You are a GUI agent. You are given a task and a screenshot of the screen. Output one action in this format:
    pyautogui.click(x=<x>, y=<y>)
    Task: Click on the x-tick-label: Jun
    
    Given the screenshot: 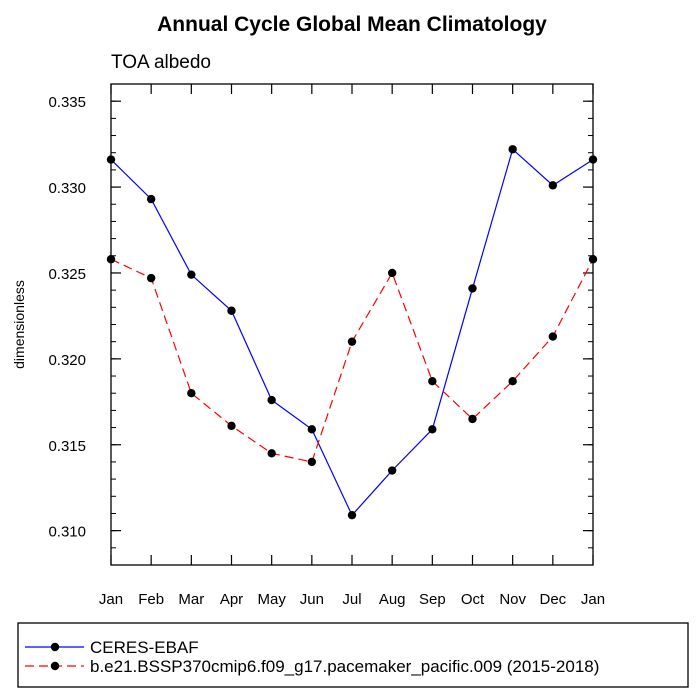 What is the action you would take?
    pyautogui.click(x=312, y=599)
    